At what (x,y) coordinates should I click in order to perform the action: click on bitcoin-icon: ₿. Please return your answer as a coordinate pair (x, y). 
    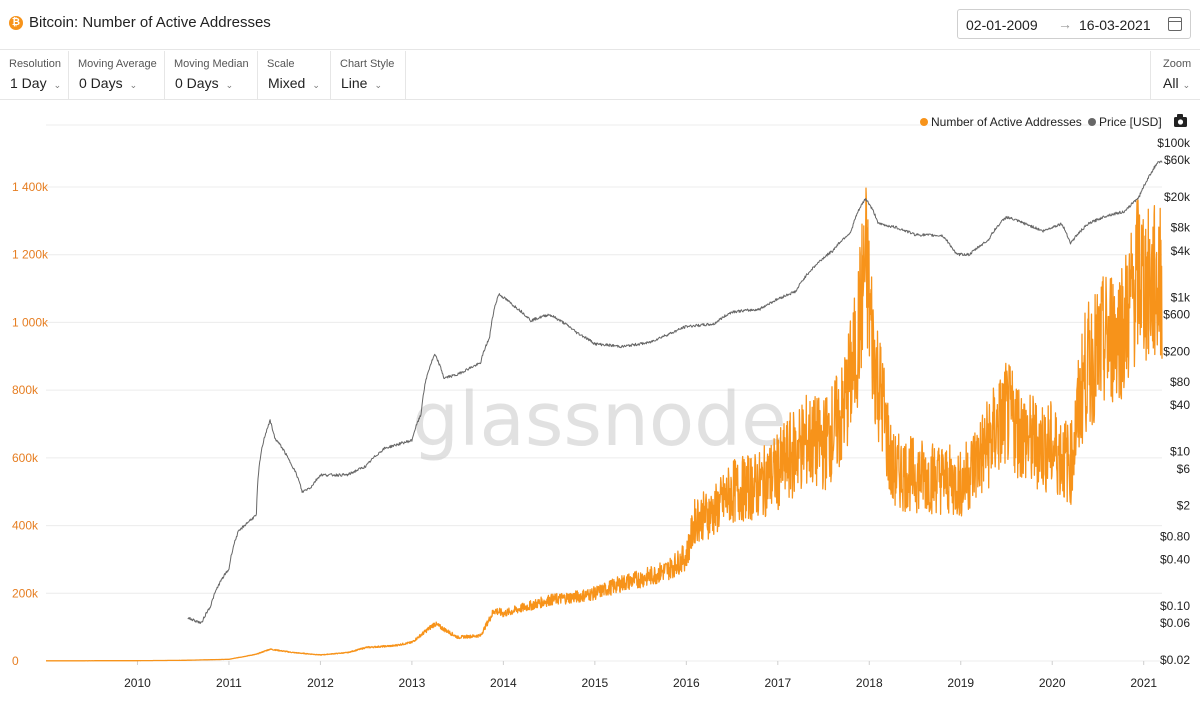
    Looking at the image, I should click on (16, 23).